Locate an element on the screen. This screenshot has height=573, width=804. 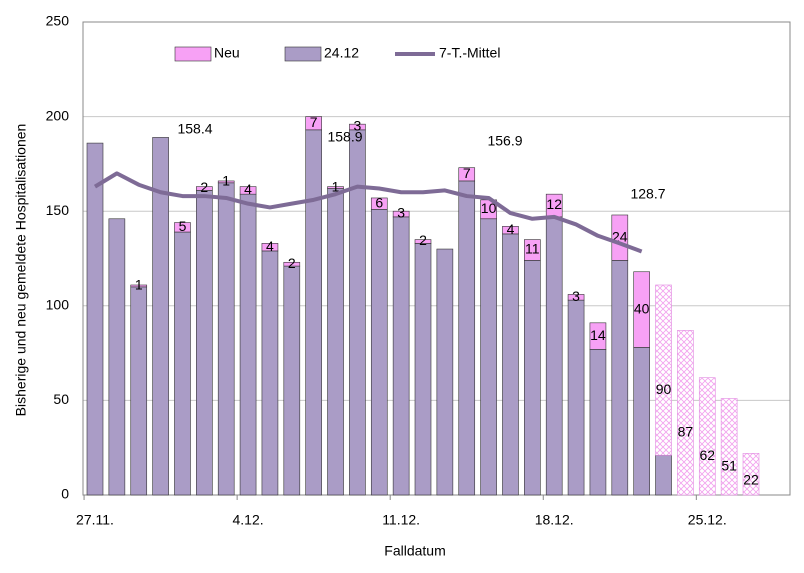
data-label: 51 is located at coordinates (729, 465).